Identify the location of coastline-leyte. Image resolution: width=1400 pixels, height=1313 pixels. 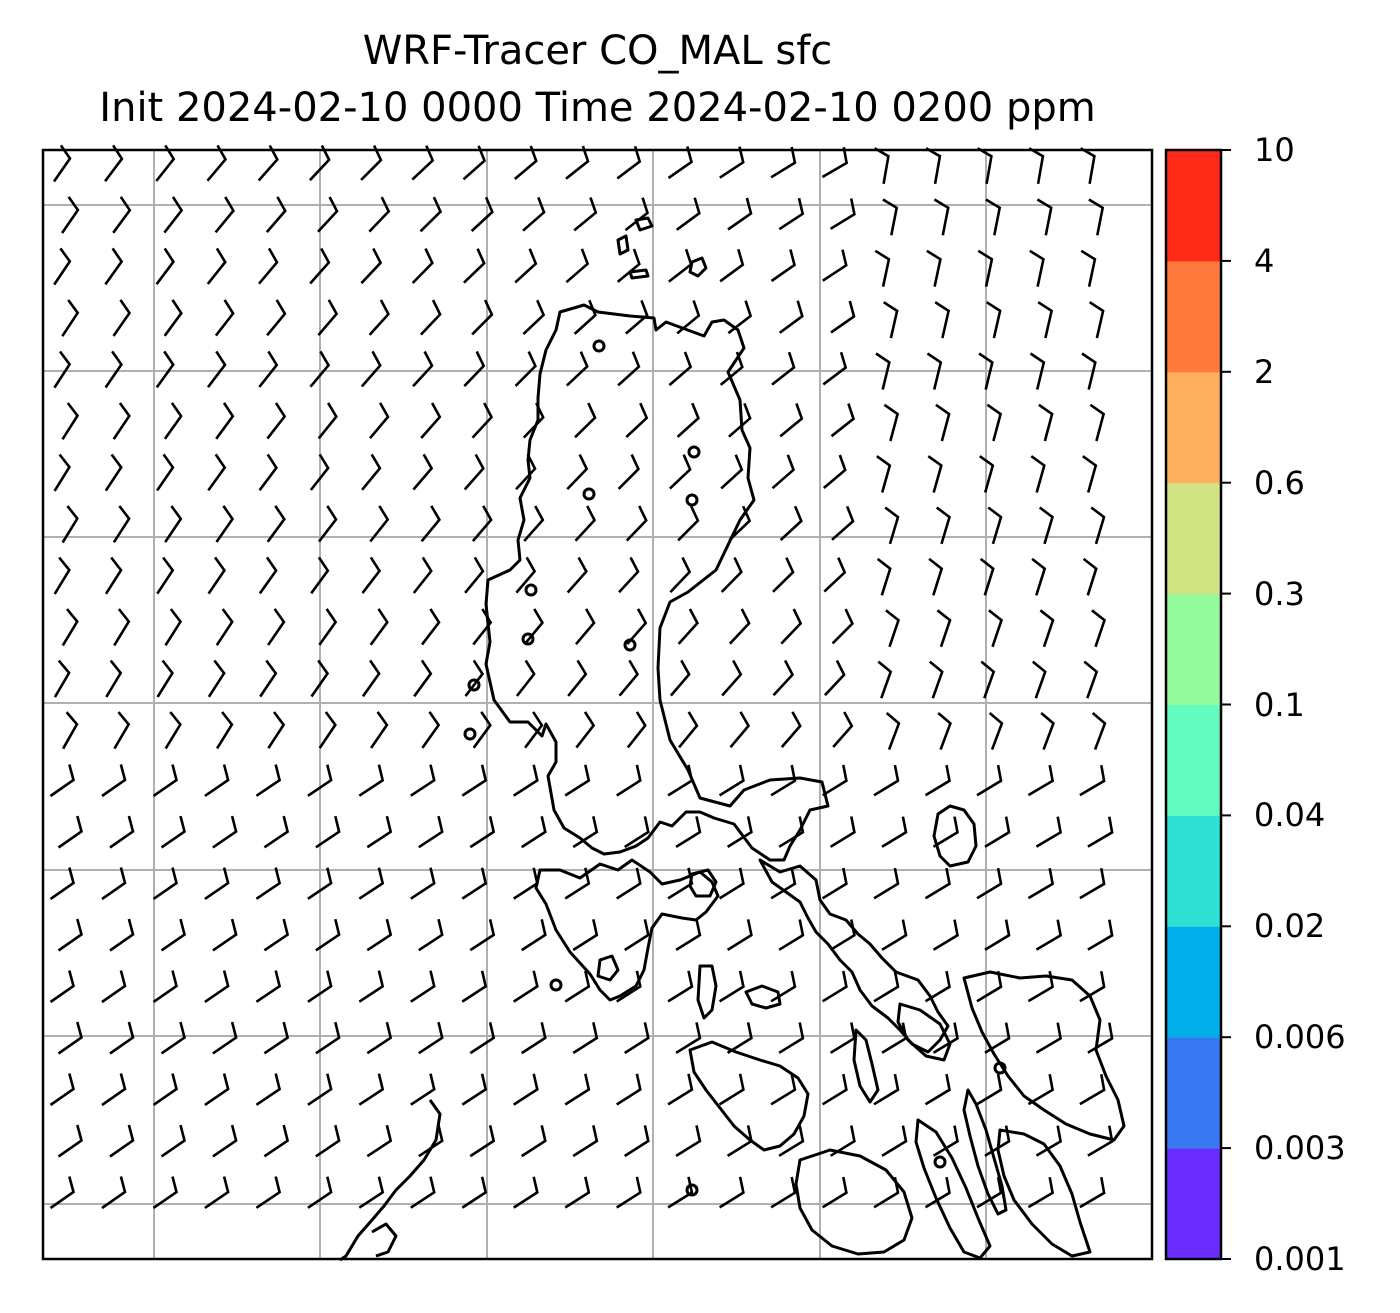
(1044, 1193).